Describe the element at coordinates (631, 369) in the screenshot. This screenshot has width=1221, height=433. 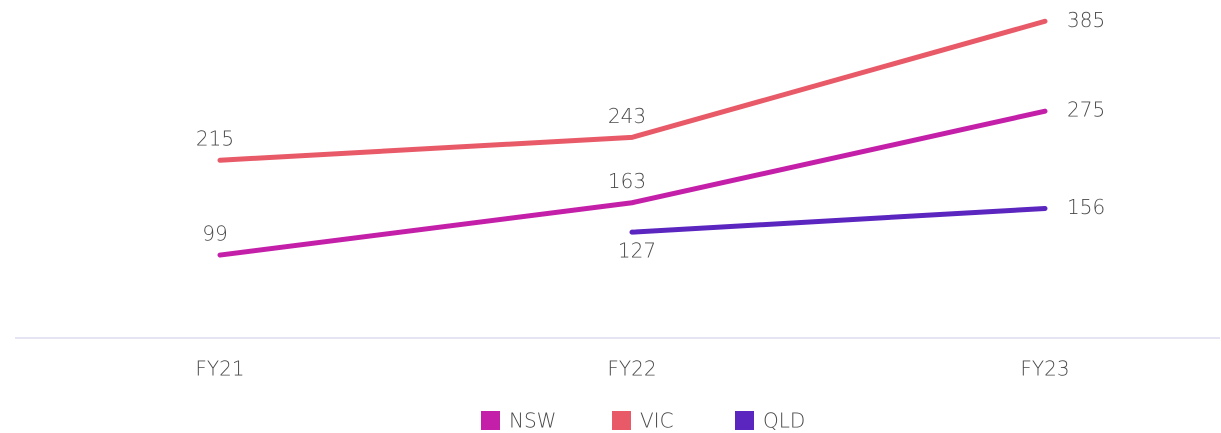
I see `x-tick-label: FY22` at that location.